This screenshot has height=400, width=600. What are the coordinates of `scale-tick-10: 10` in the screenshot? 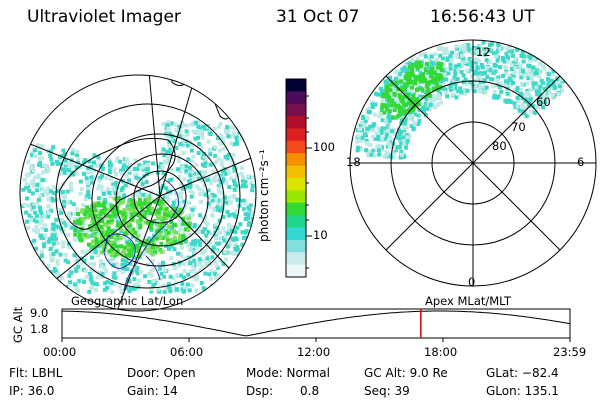 It's located at (320, 235).